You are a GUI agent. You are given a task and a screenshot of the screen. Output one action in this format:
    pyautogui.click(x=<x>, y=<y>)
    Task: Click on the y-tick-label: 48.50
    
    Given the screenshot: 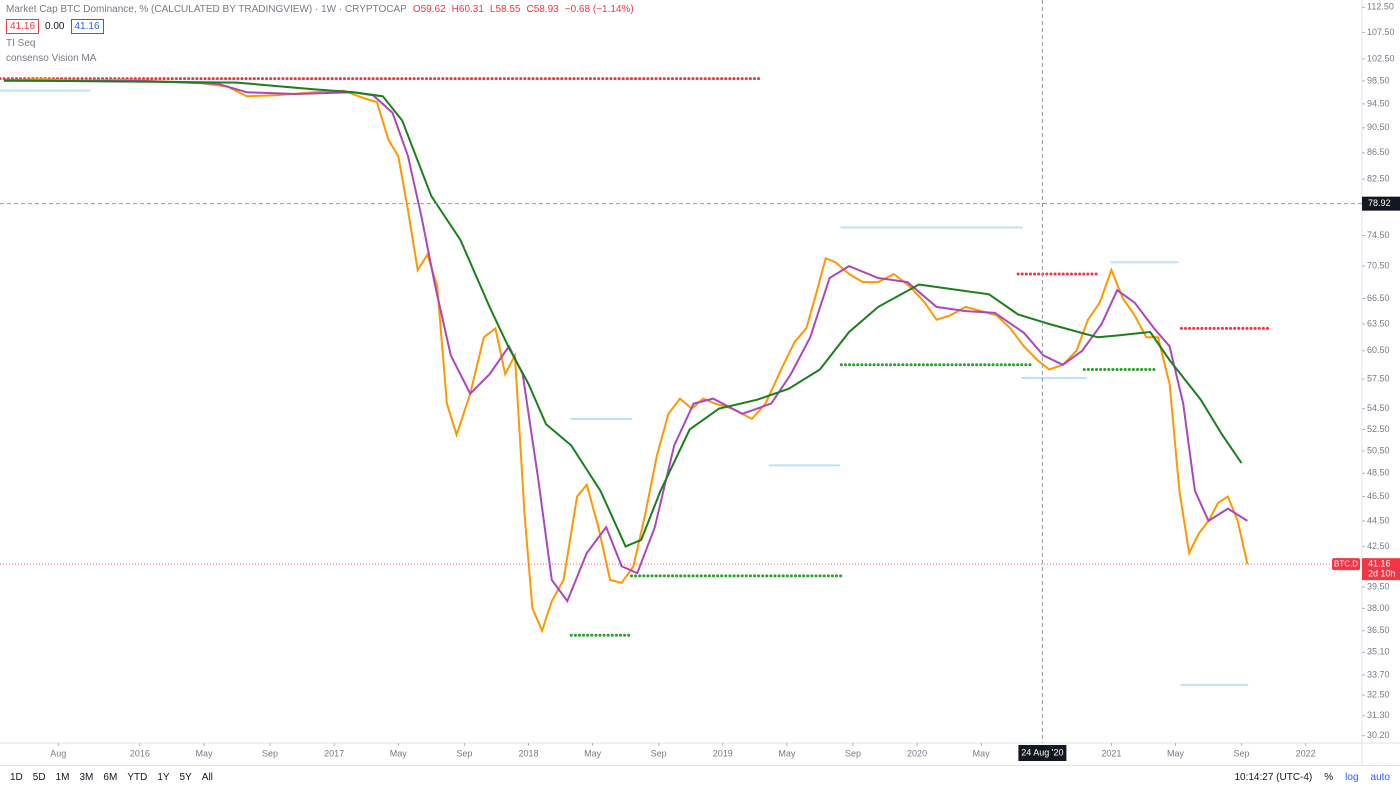 What is the action you would take?
    pyautogui.click(x=1378, y=473)
    